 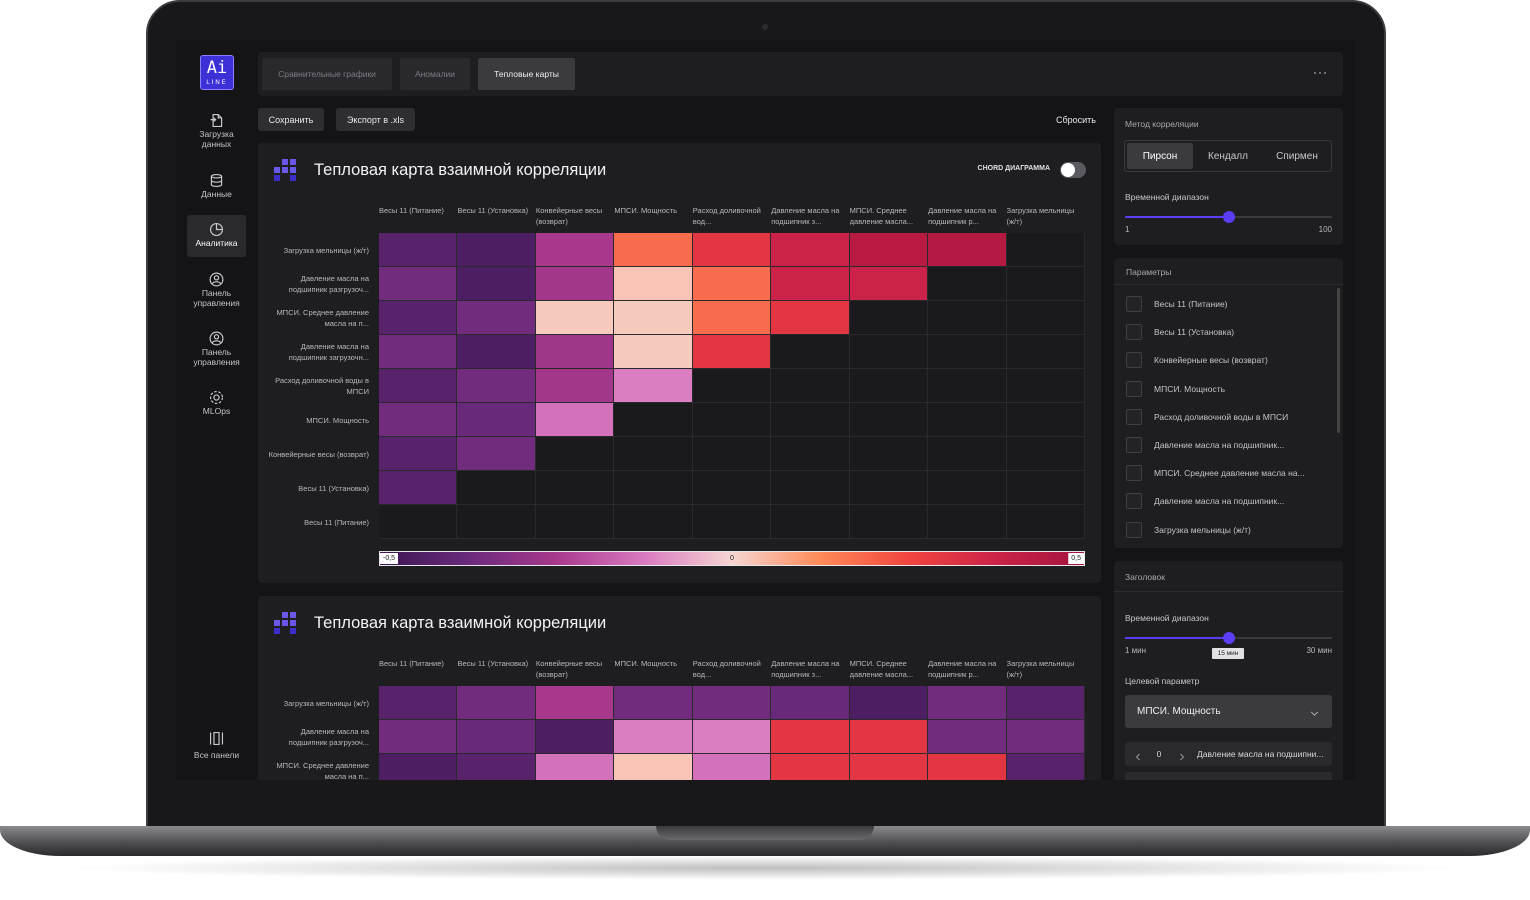 What do you see at coordinates (1228, 653) in the screenshot?
I see `range-value: 15 мин` at bounding box center [1228, 653].